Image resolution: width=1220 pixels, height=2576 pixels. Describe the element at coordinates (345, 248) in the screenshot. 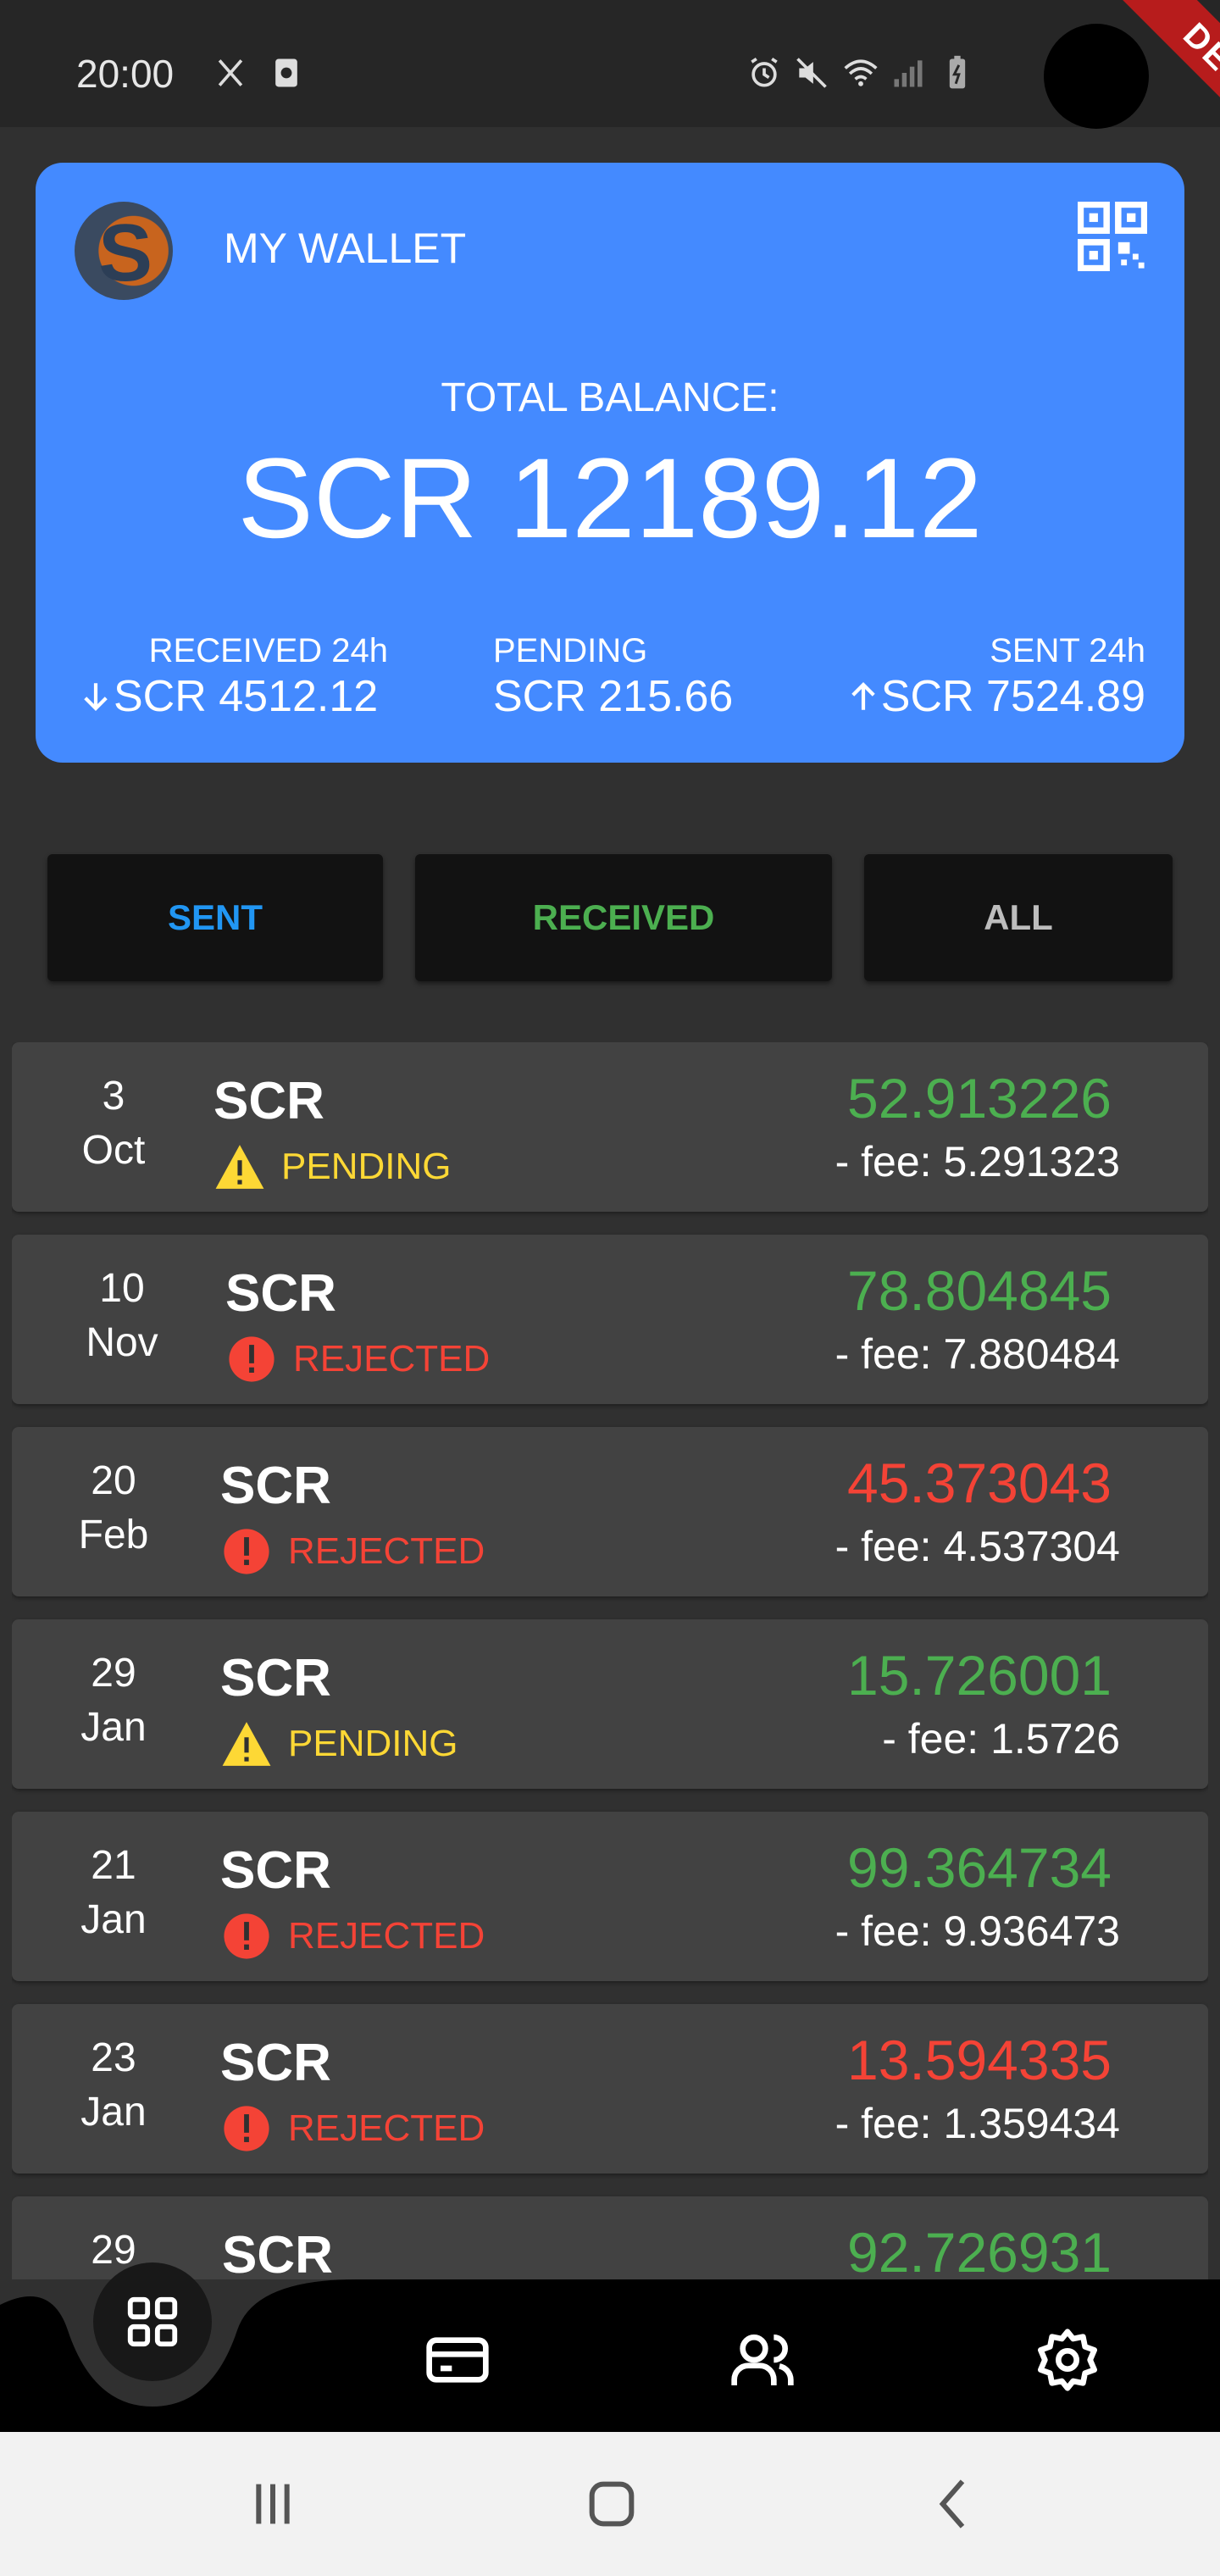

I see `wallet-title: MY WALLET` at that location.